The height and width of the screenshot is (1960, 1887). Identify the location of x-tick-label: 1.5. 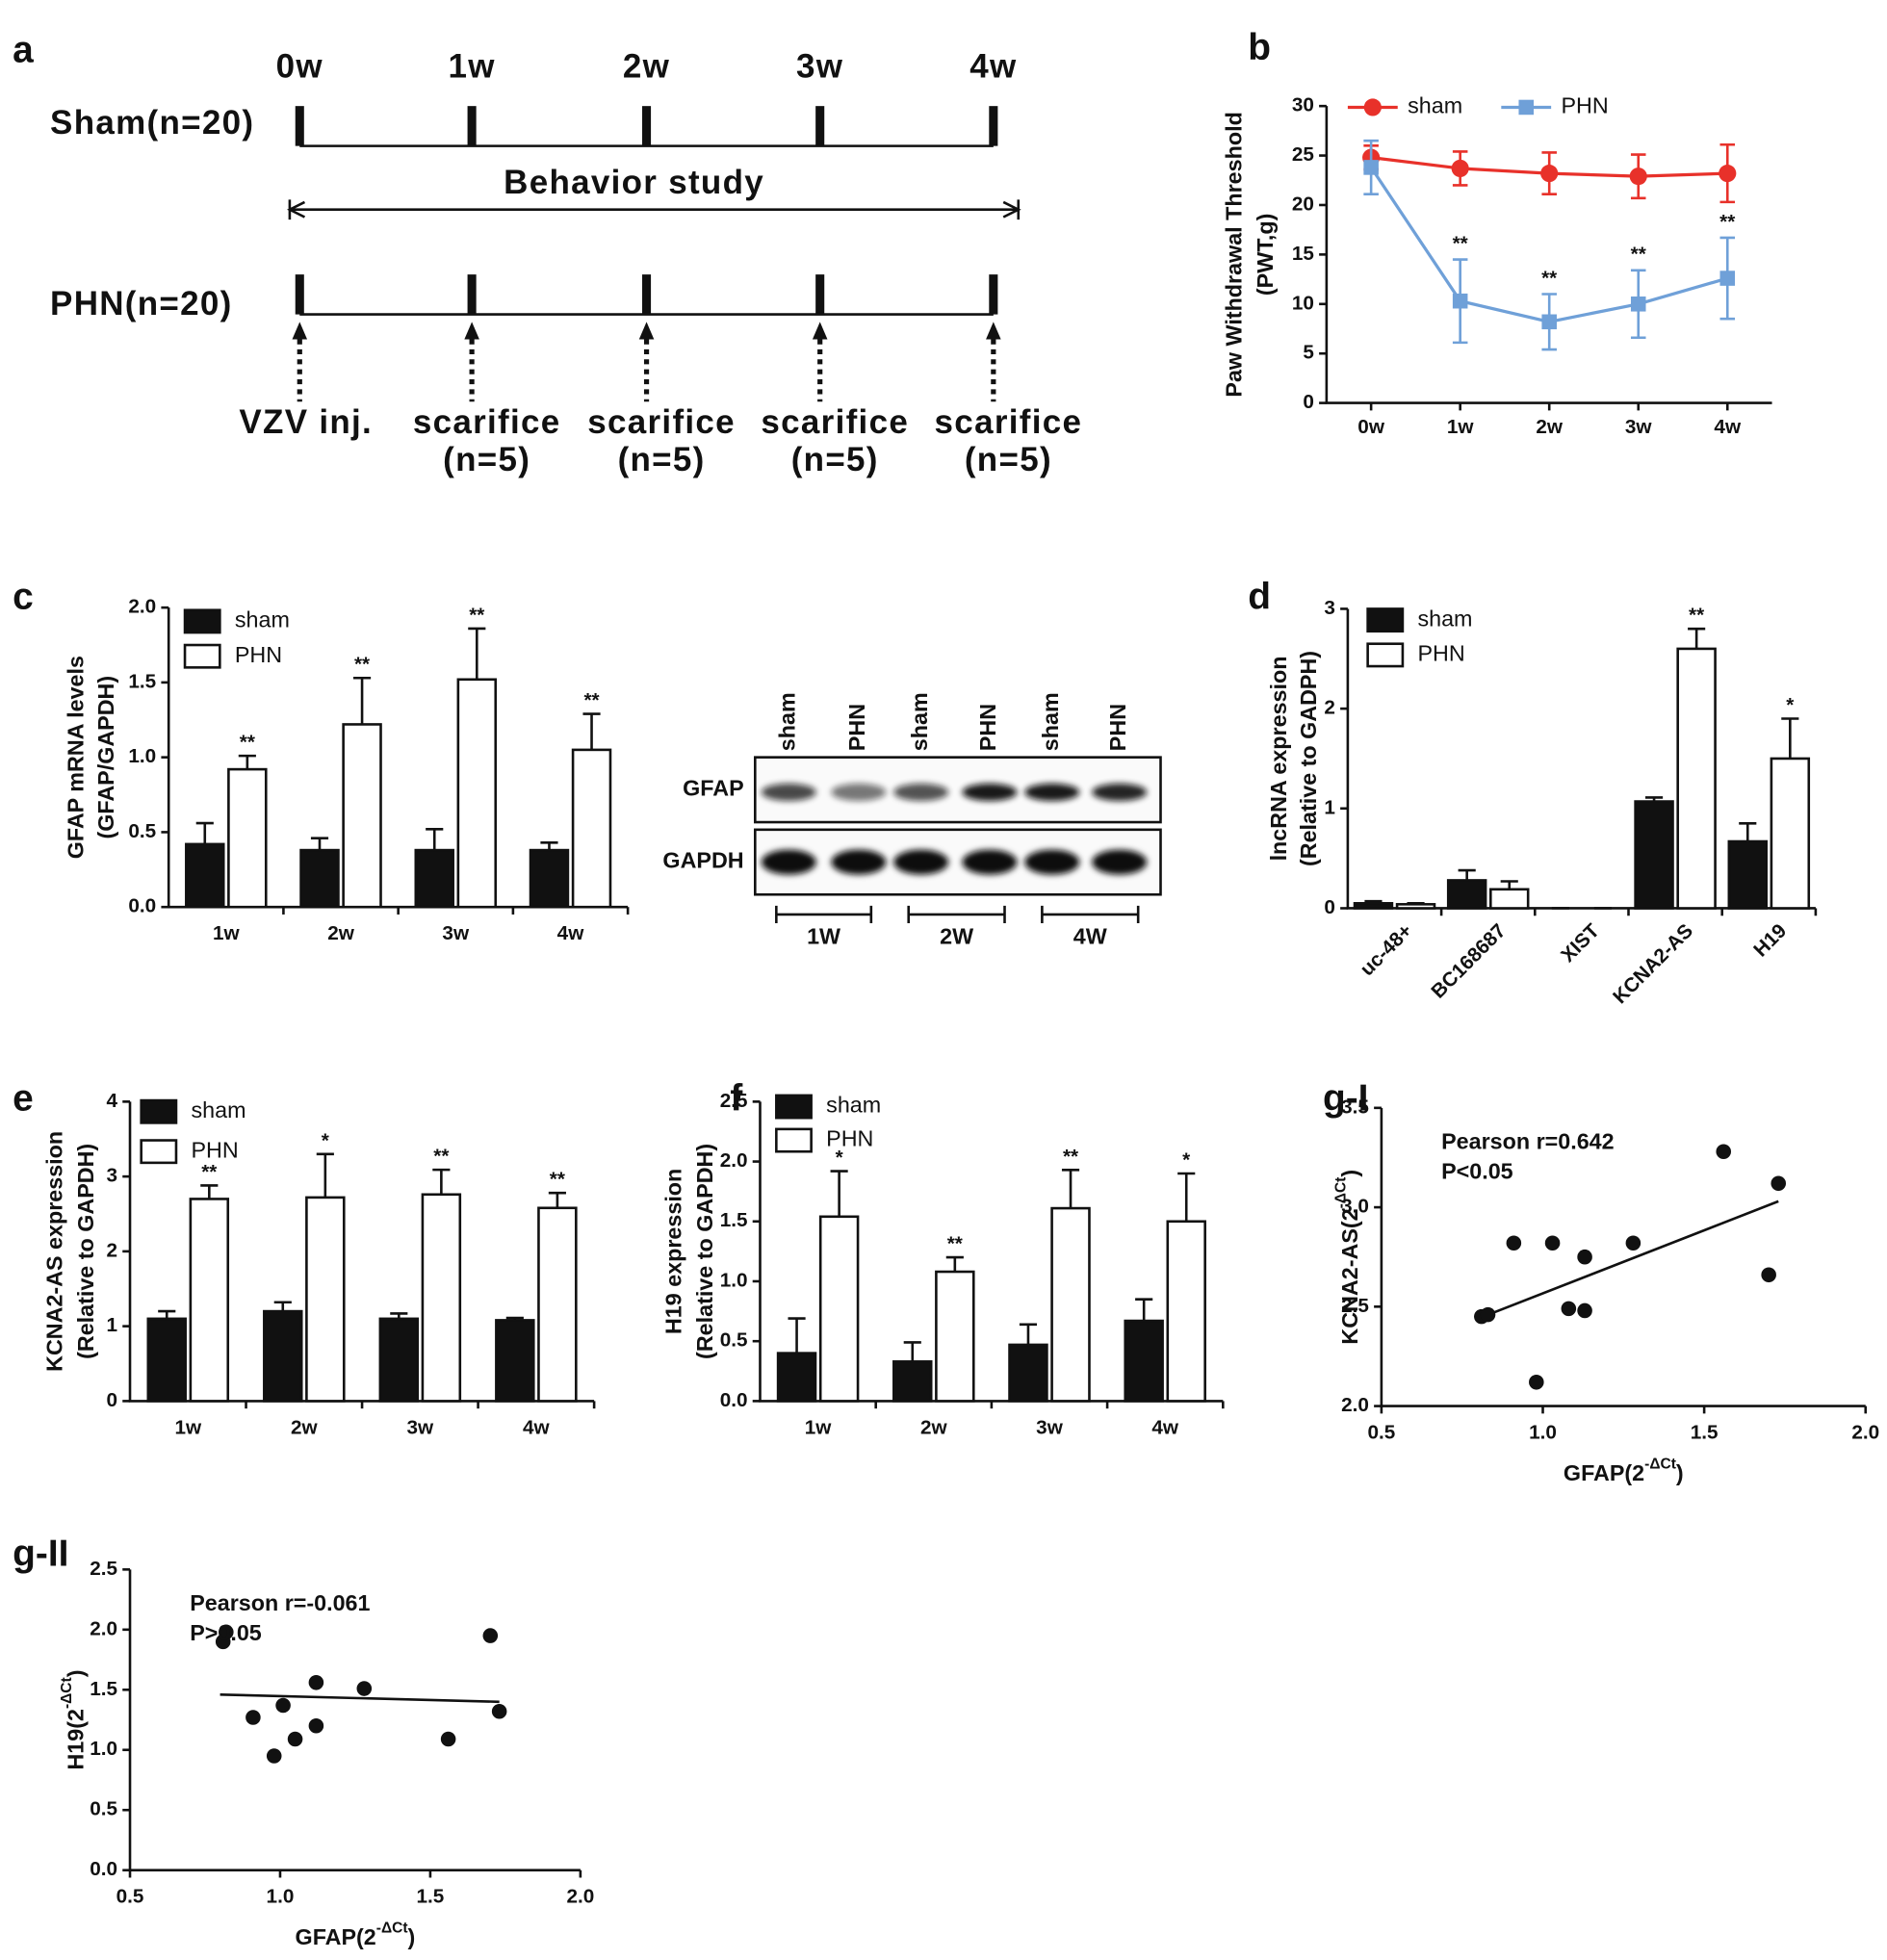
(1705, 1433).